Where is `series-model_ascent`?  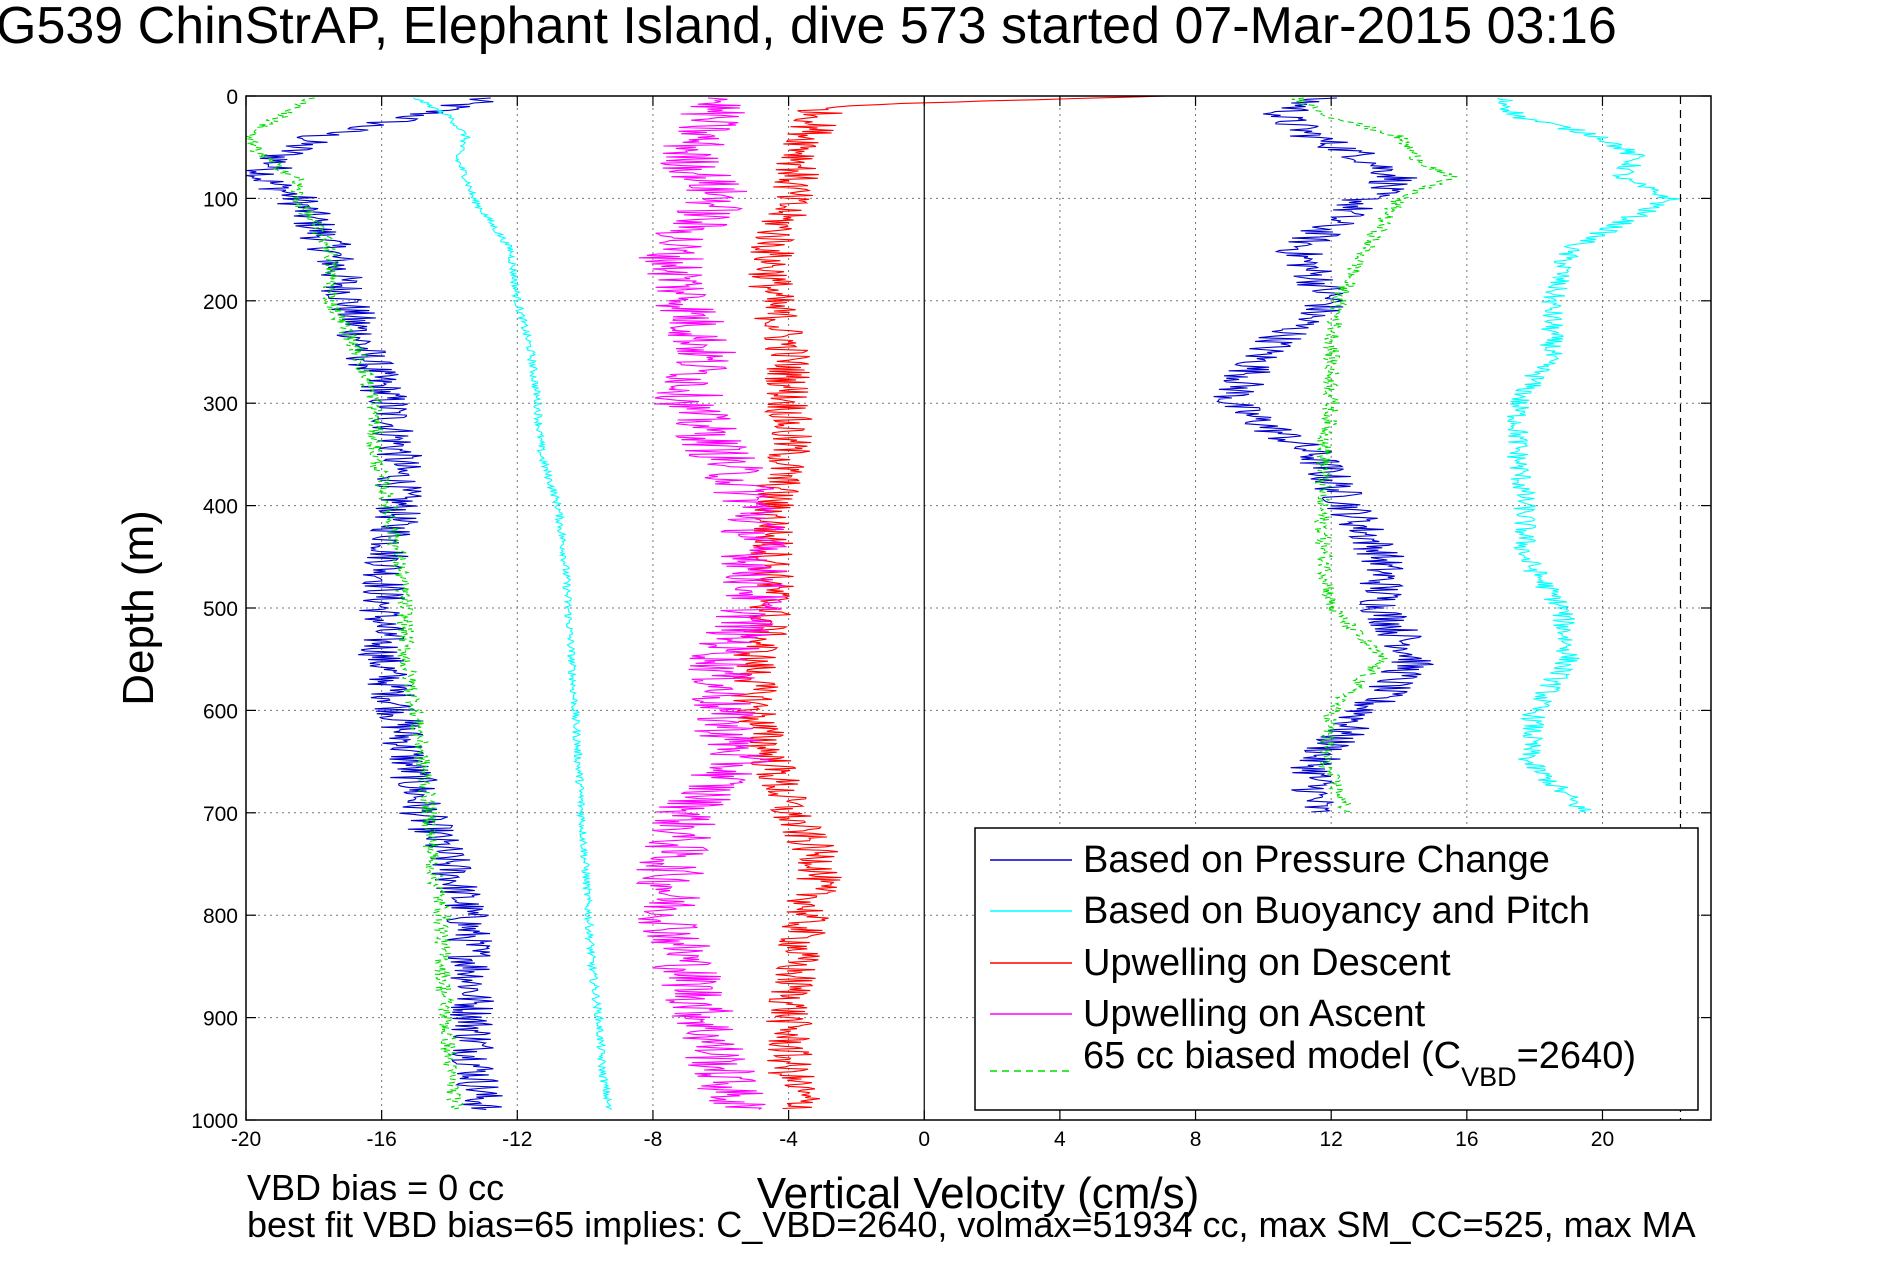
series-model_ascent is located at coordinates (1374, 455).